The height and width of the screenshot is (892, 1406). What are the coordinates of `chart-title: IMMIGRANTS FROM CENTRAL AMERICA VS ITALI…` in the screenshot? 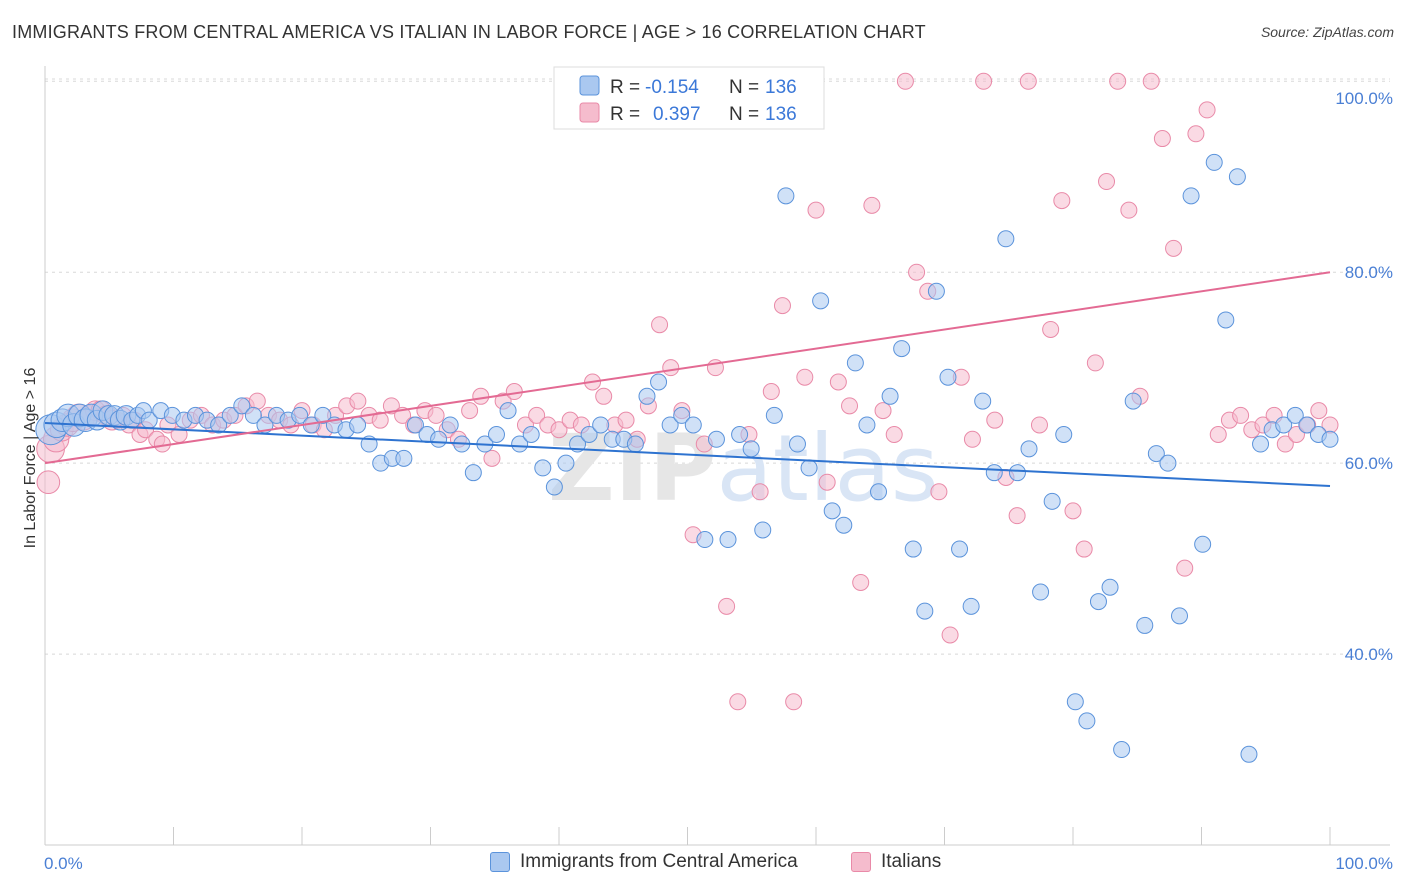 It's located at (469, 32).